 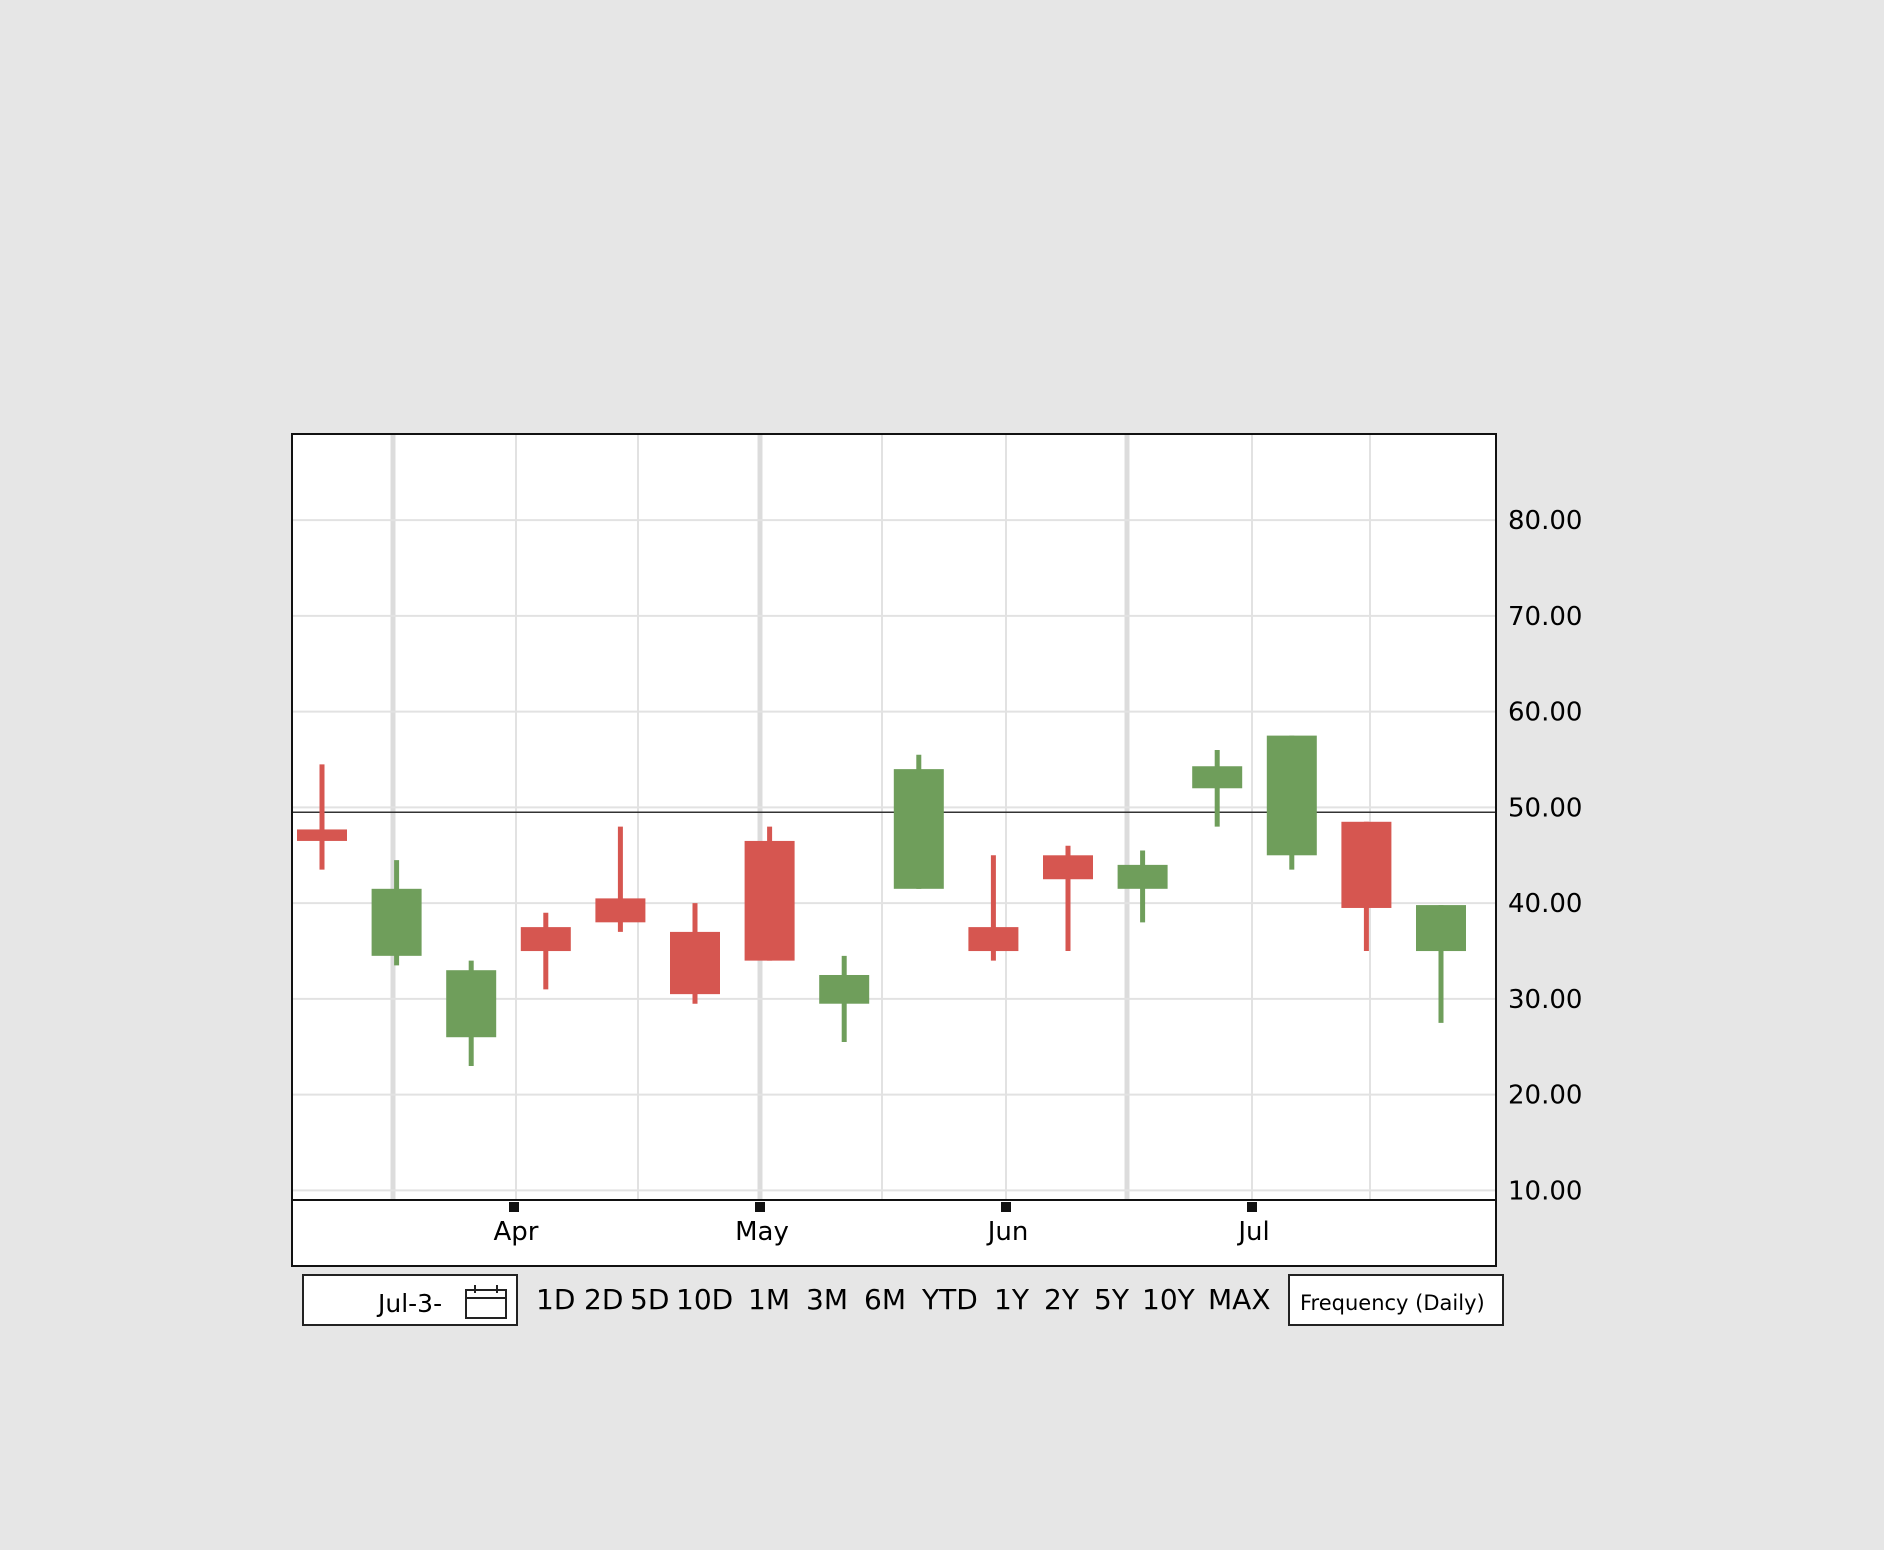 I want to click on y-tick-label: 50.00, so click(x=1545, y=808).